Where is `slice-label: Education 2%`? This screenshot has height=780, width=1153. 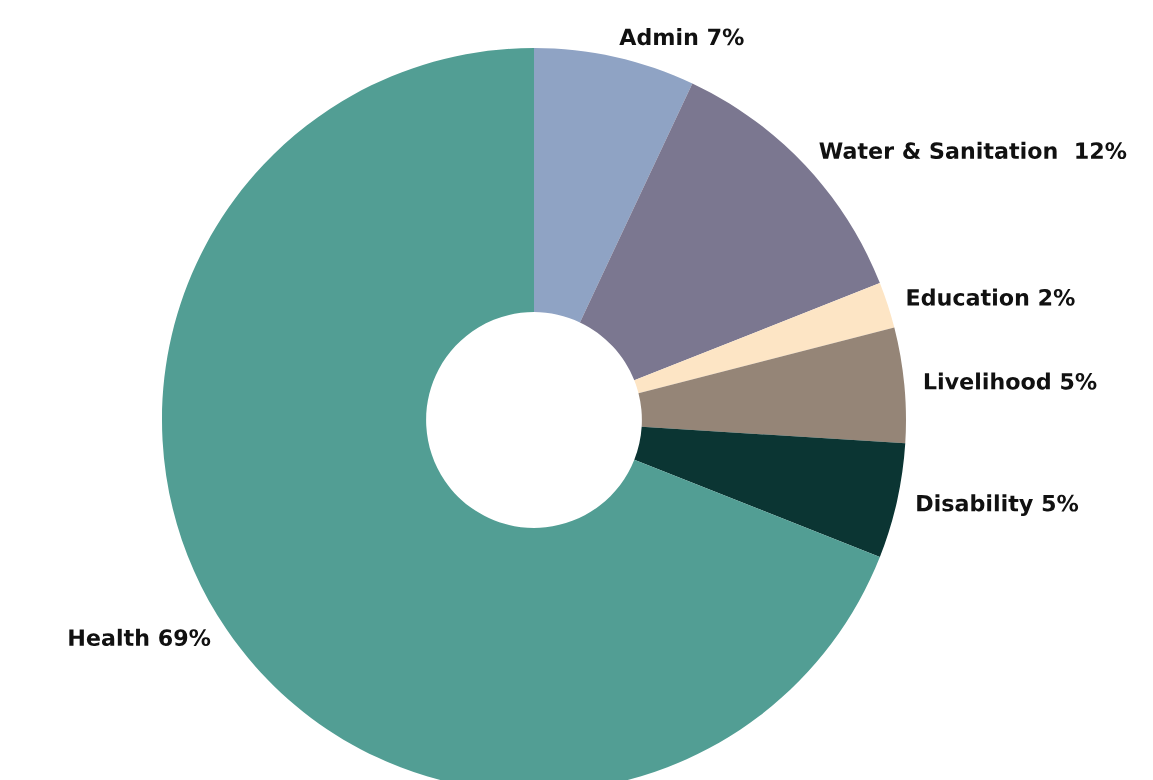 slice-label: Education 2% is located at coordinates (991, 297).